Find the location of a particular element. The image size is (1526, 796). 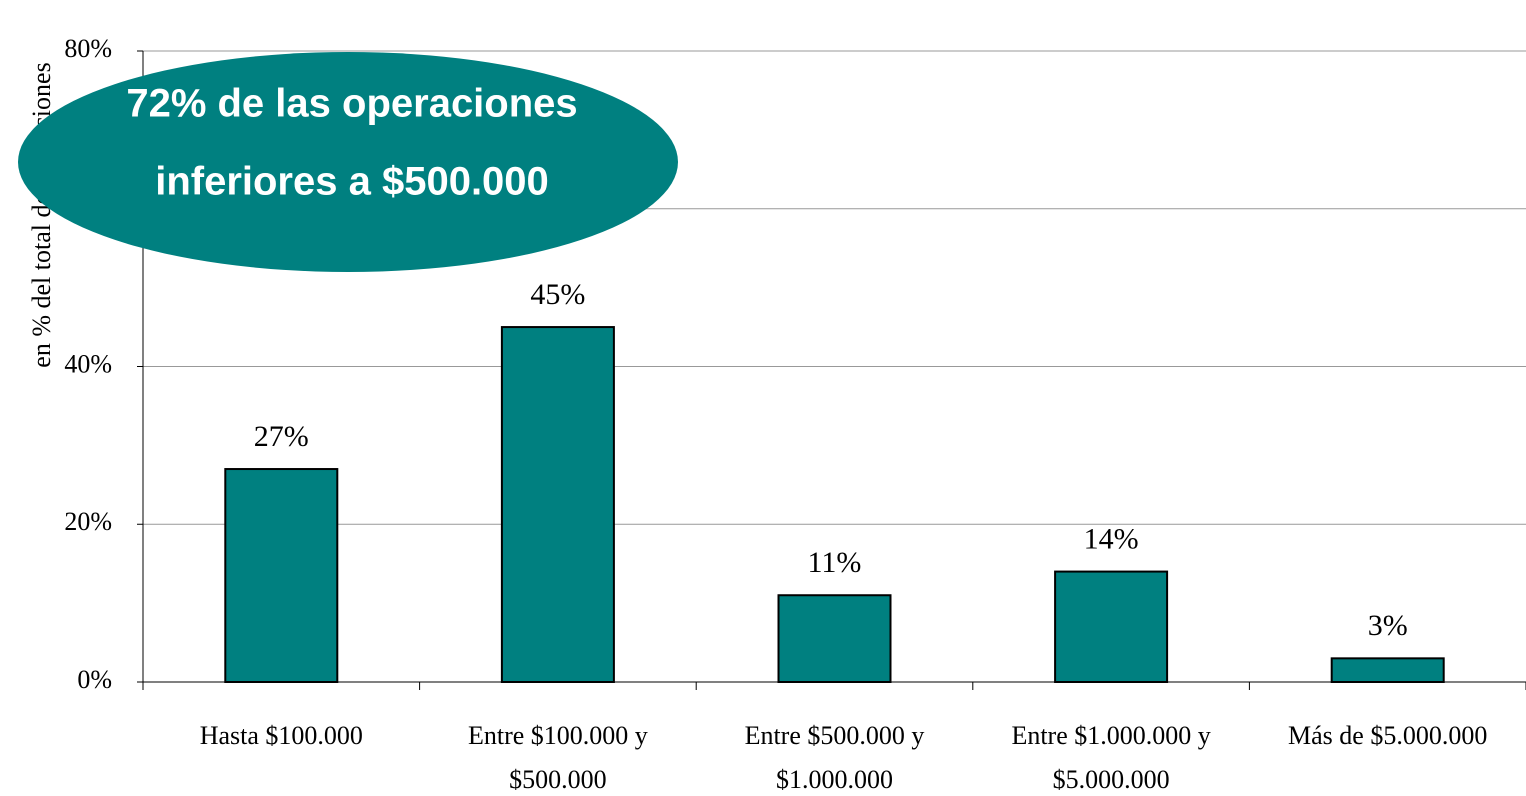

y-tick-label: 20% is located at coordinates (88, 521).